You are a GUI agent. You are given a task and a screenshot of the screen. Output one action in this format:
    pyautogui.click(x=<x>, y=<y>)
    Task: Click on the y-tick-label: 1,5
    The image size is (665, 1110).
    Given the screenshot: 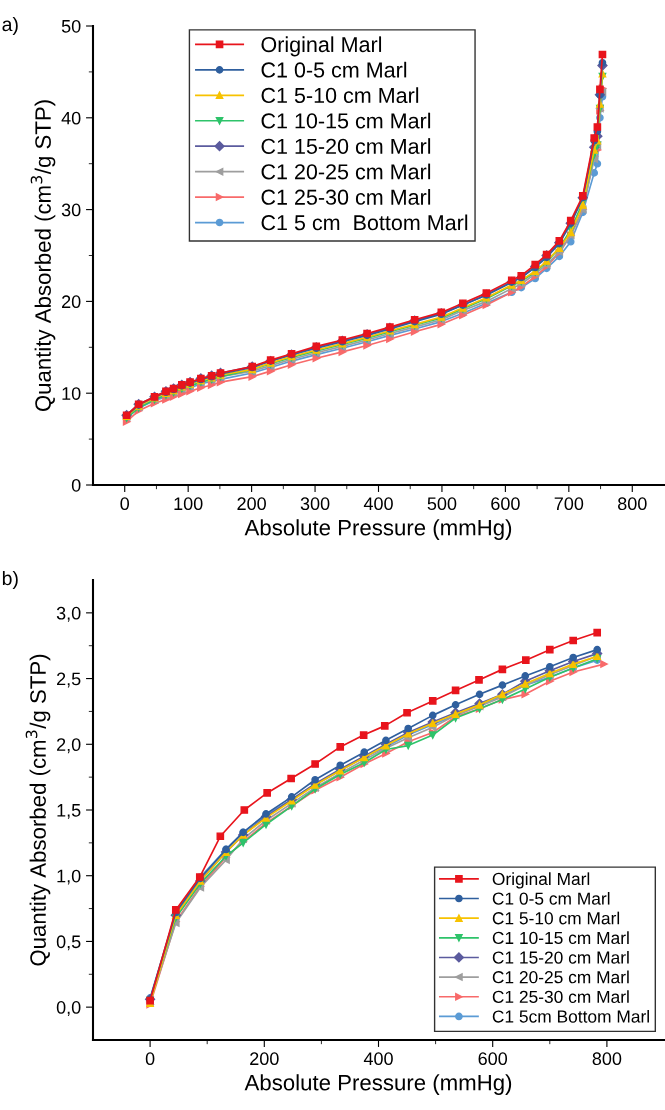 What is the action you would take?
    pyautogui.click(x=69, y=811)
    